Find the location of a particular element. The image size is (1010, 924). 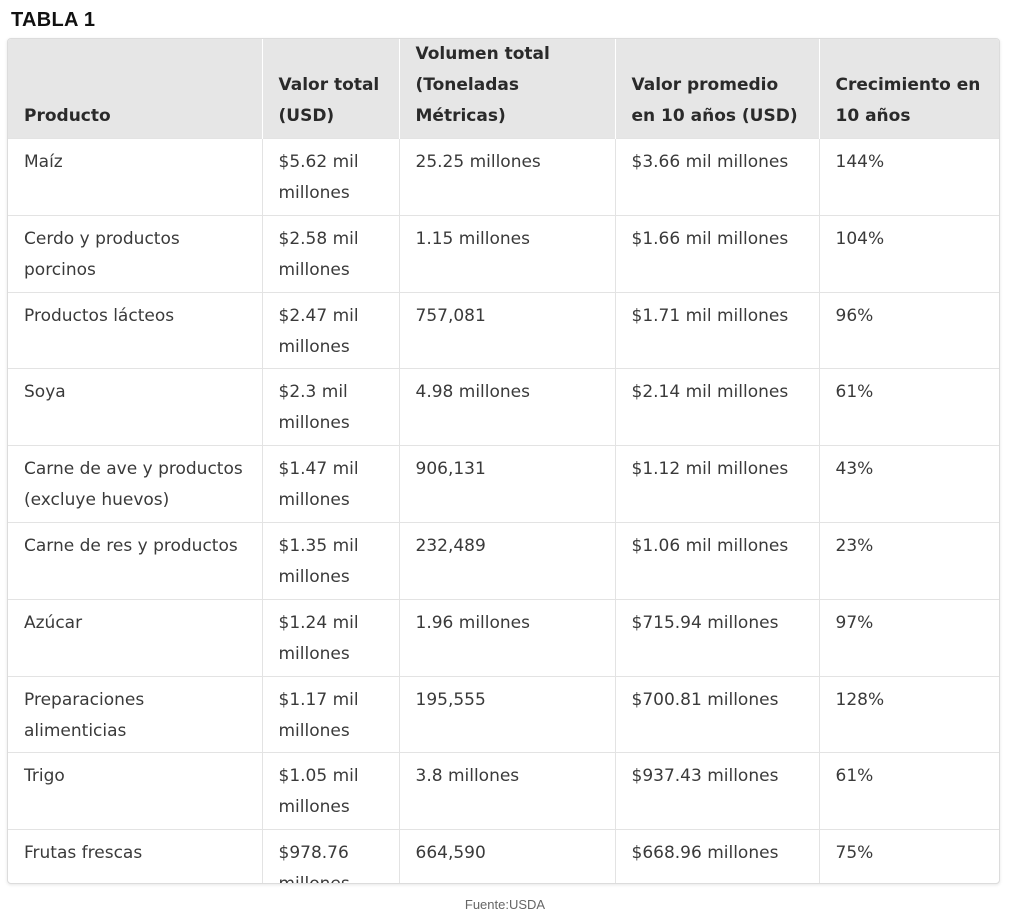

cell-volumen-total: 906,131 is located at coordinates (506, 484).